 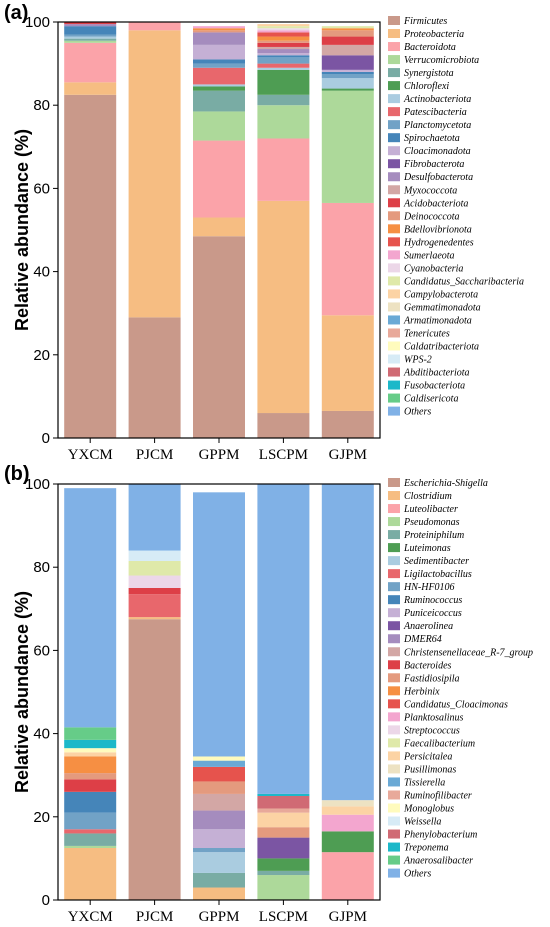 What do you see at coordinates (429, 769) in the screenshot?
I see `legend-label: Pusillimonas` at bounding box center [429, 769].